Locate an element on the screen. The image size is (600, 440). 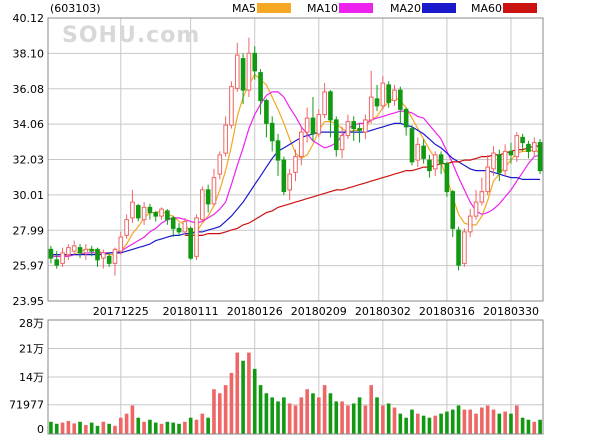
price-tick-label: 25.97 is located at coordinates (29, 266).